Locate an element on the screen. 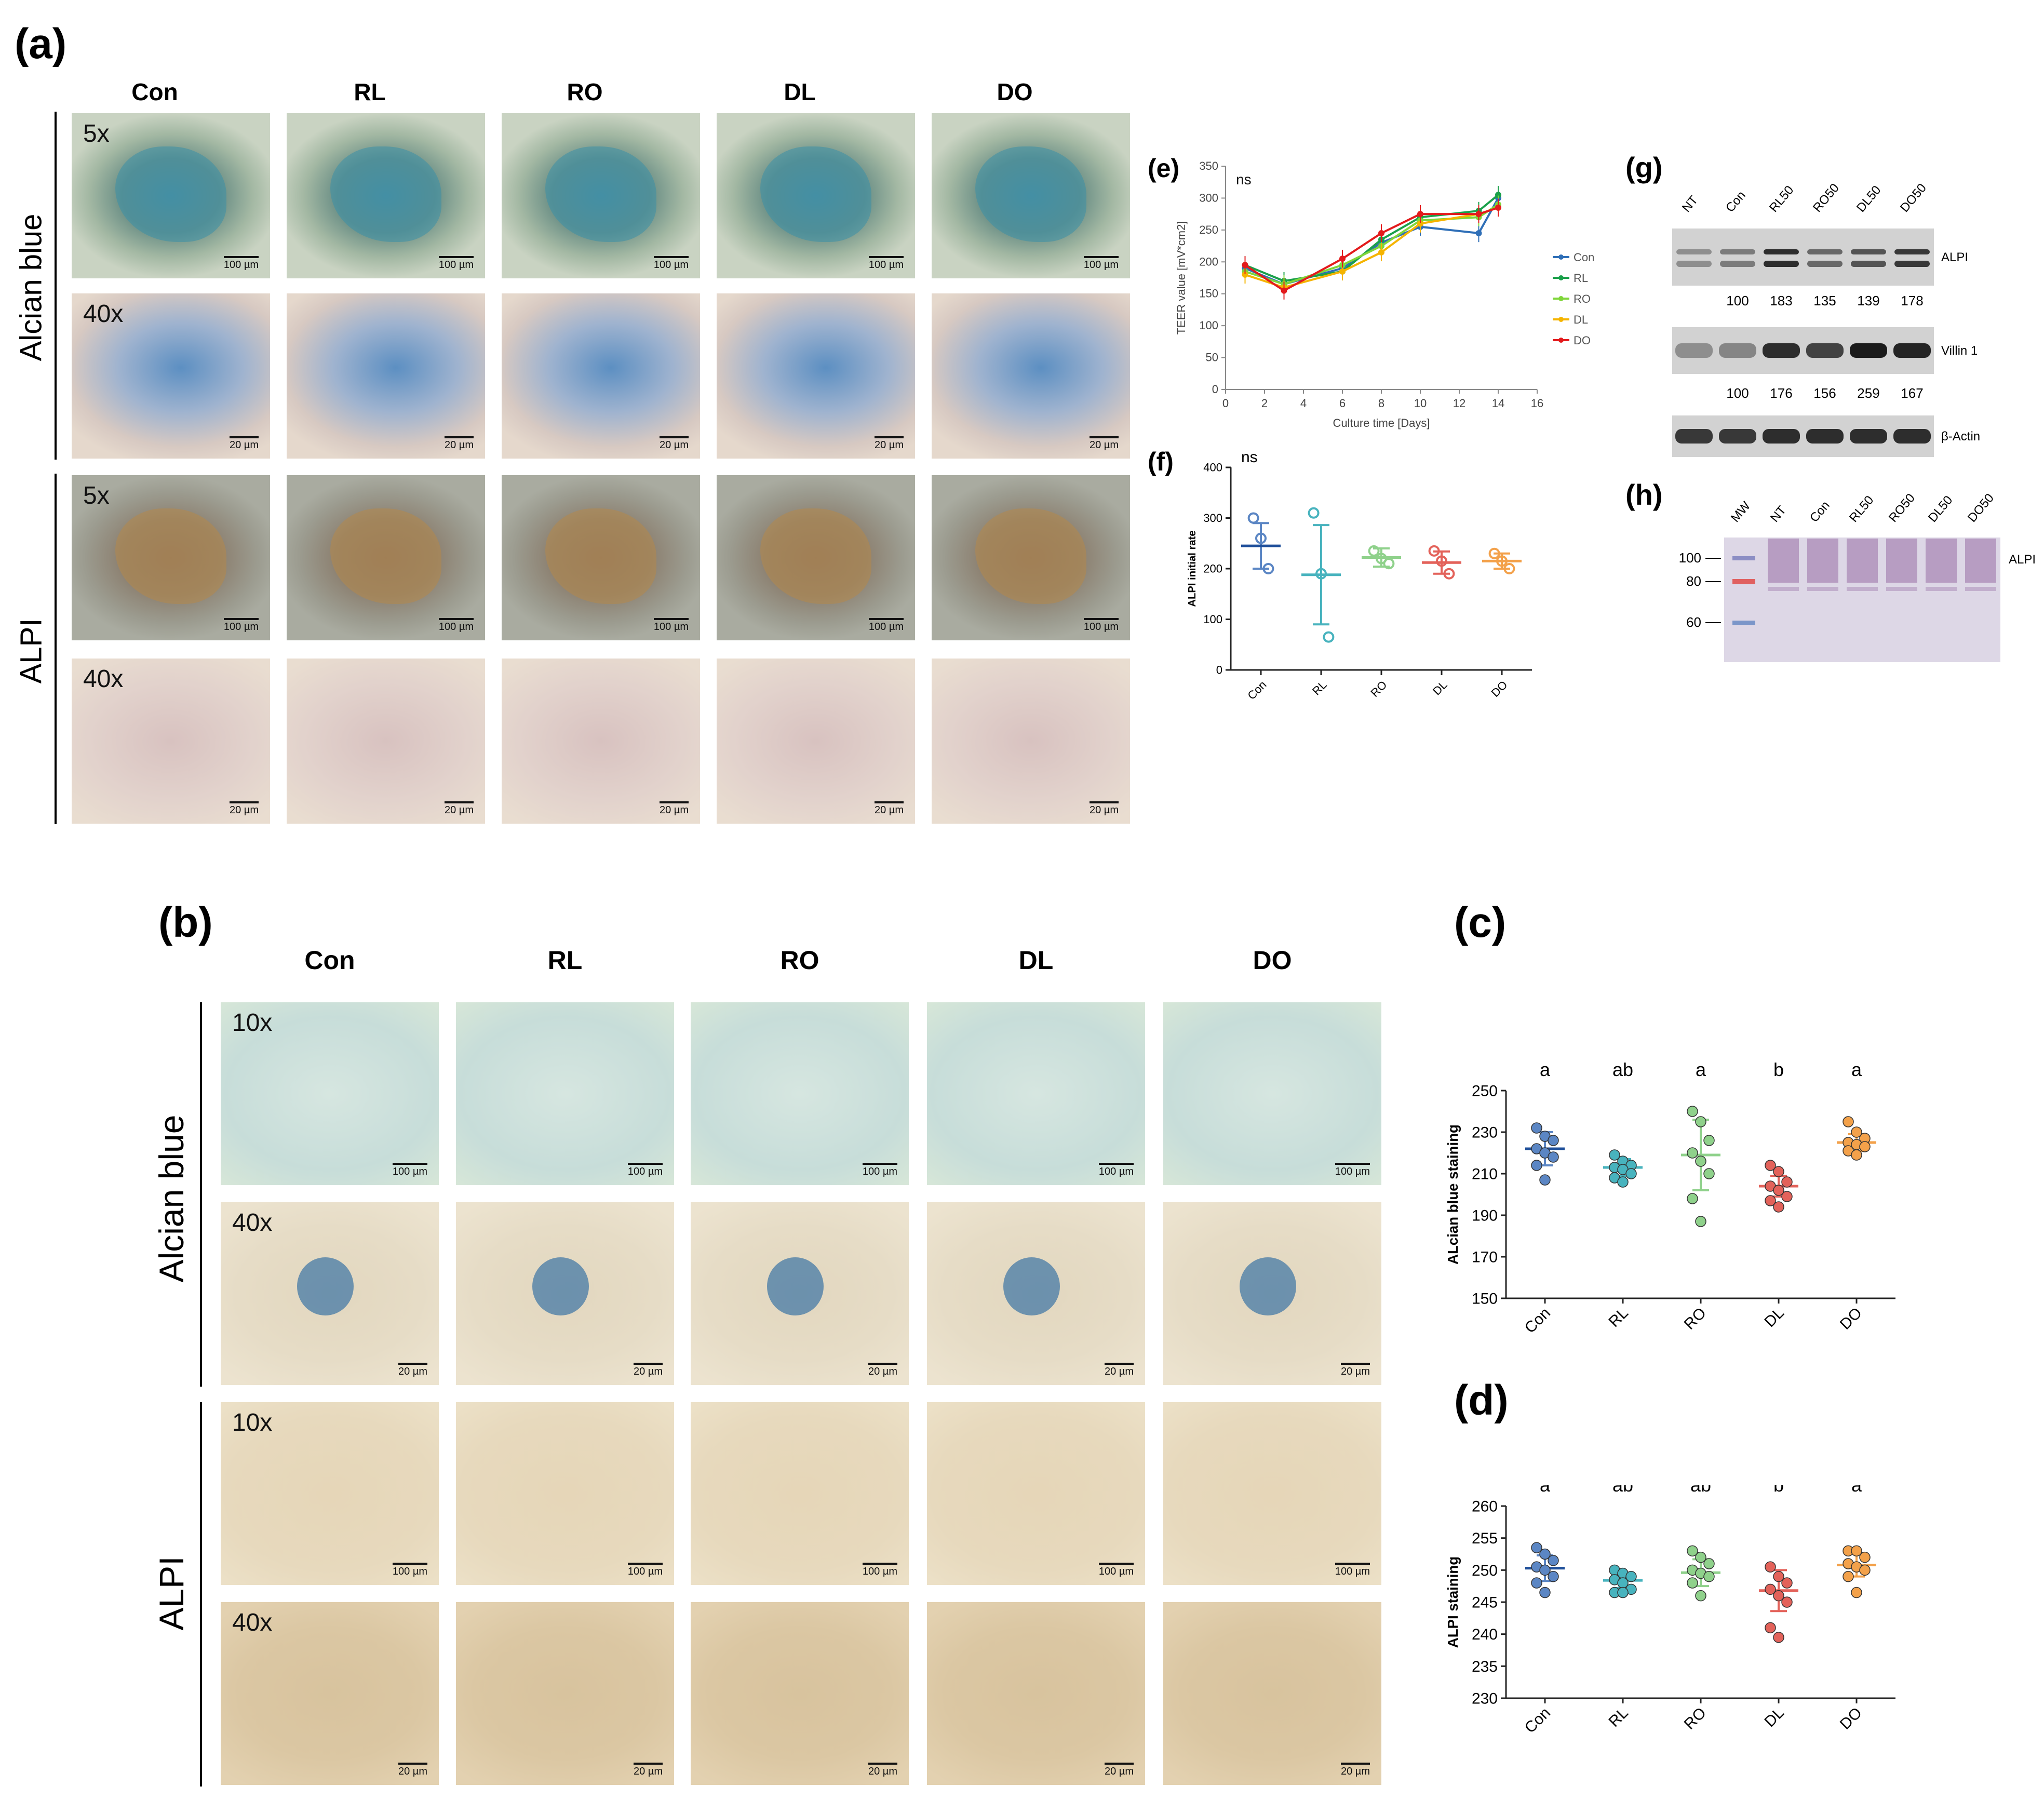 The height and width of the screenshot is (1800, 2044). villin-quant-value: 259 is located at coordinates (1868, 393).